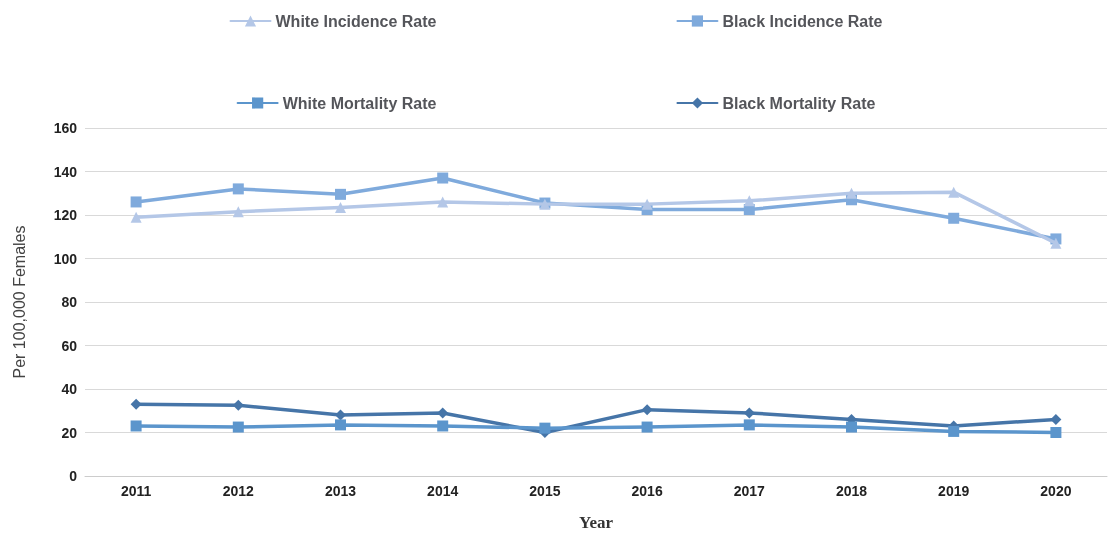  Describe the element at coordinates (65, 171) in the screenshot. I see `y-tick-label: 140` at that location.